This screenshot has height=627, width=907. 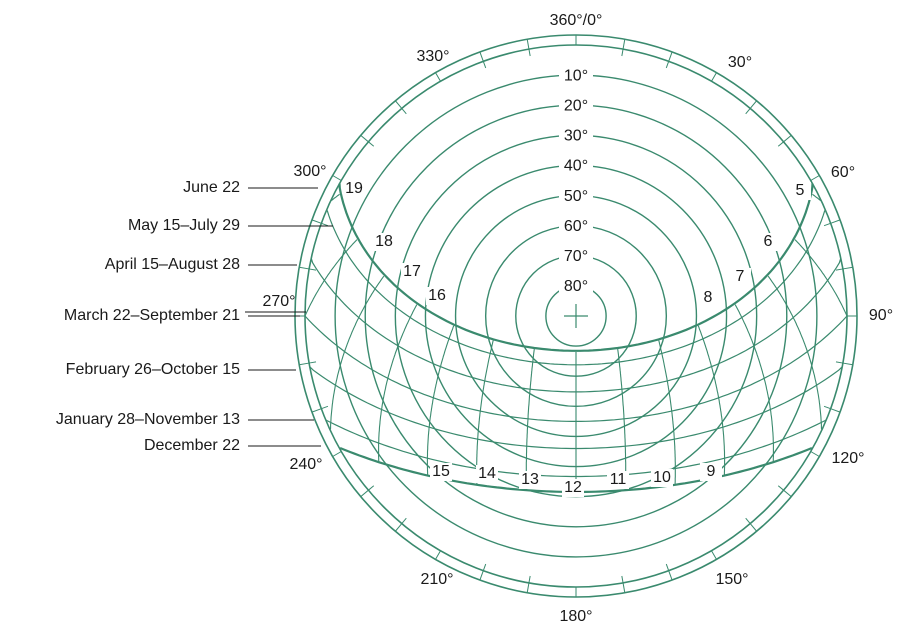 I want to click on hour-label-14: 14, so click(x=487, y=473).